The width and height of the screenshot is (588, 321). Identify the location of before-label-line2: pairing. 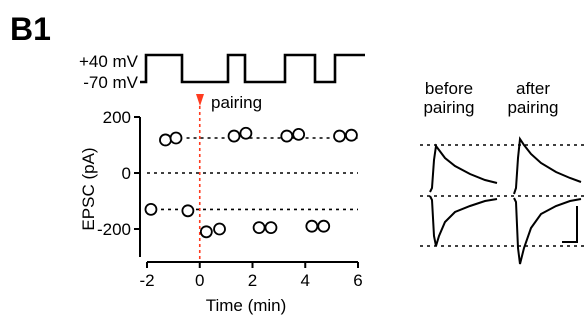
(448, 107).